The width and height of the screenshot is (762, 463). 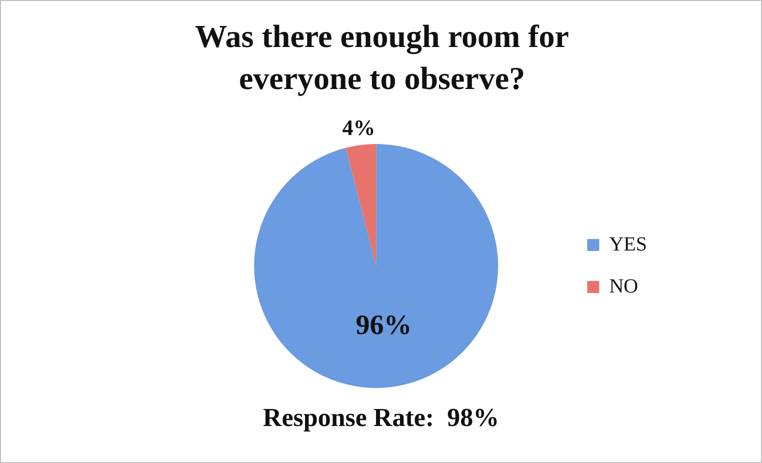 What do you see at coordinates (623, 286) in the screenshot?
I see `legend-label: NO` at bounding box center [623, 286].